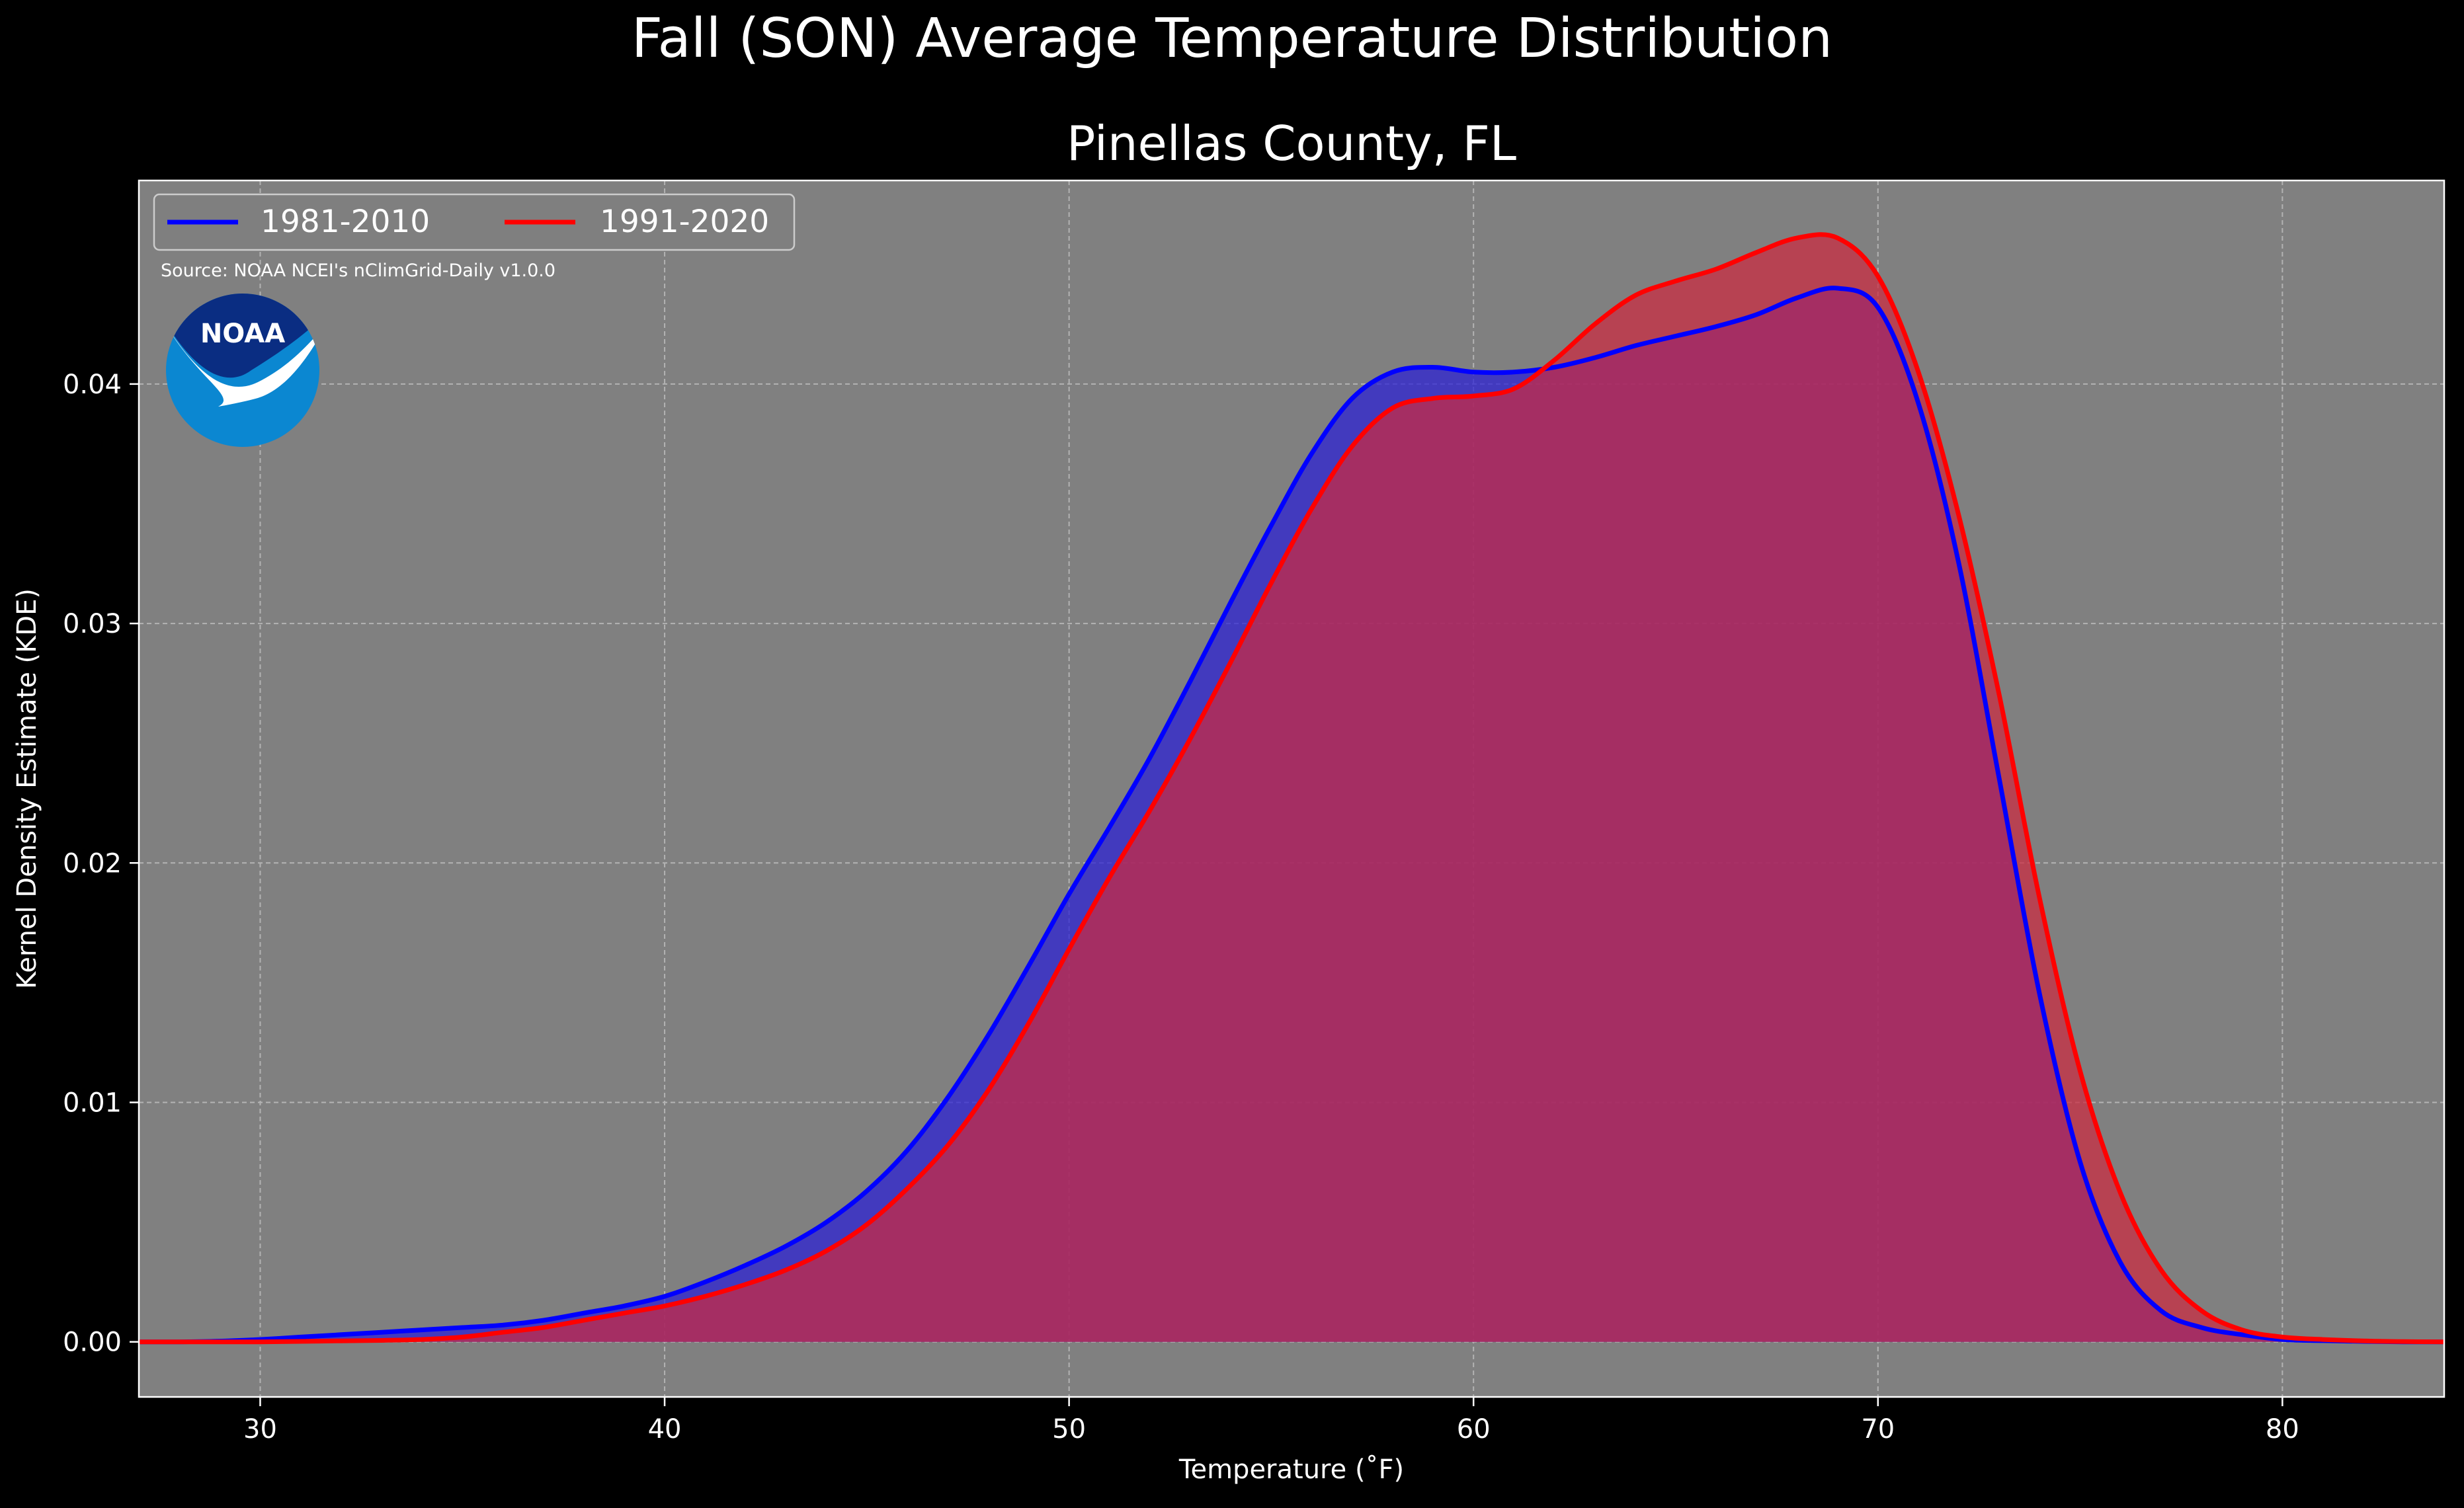 Image resolution: width=2464 pixels, height=1508 pixels. Describe the element at coordinates (260, 1429) in the screenshot. I see `x-tick-label: 30` at that location.